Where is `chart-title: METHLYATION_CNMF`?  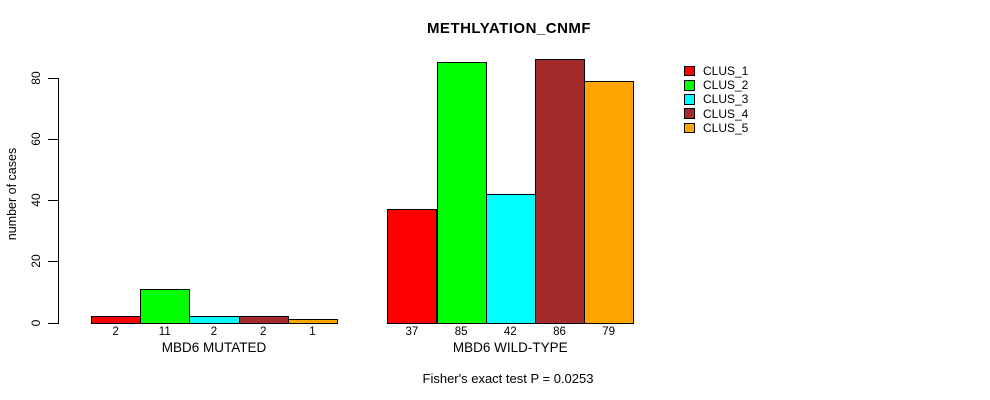
chart-title: METHLYATION_CNMF is located at coordinates (509, 28).